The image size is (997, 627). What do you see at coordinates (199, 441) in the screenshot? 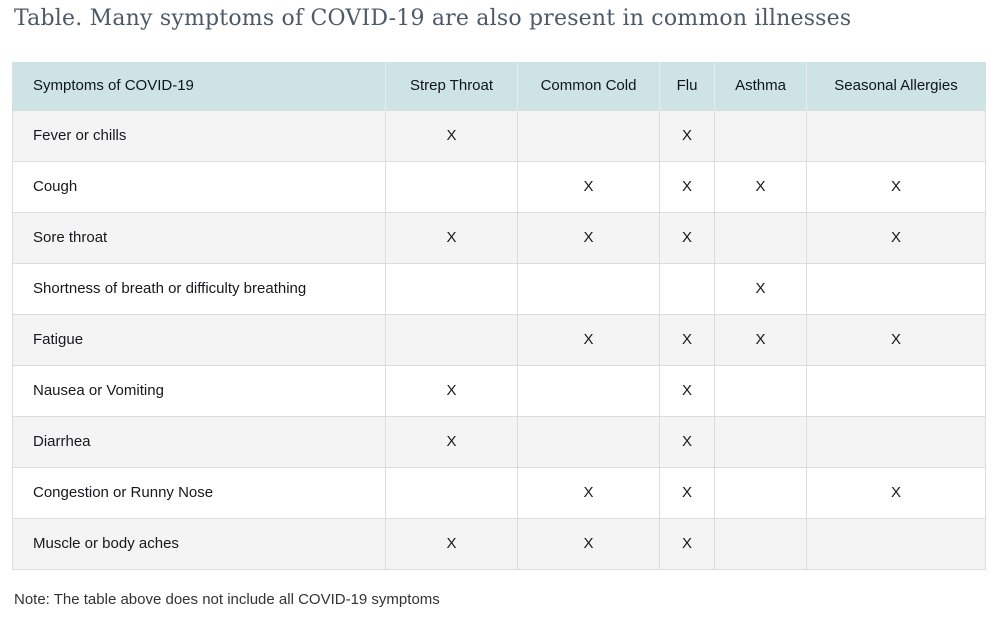
I see `symptom-label: Diarrhea` at bounding box center [199, 441].